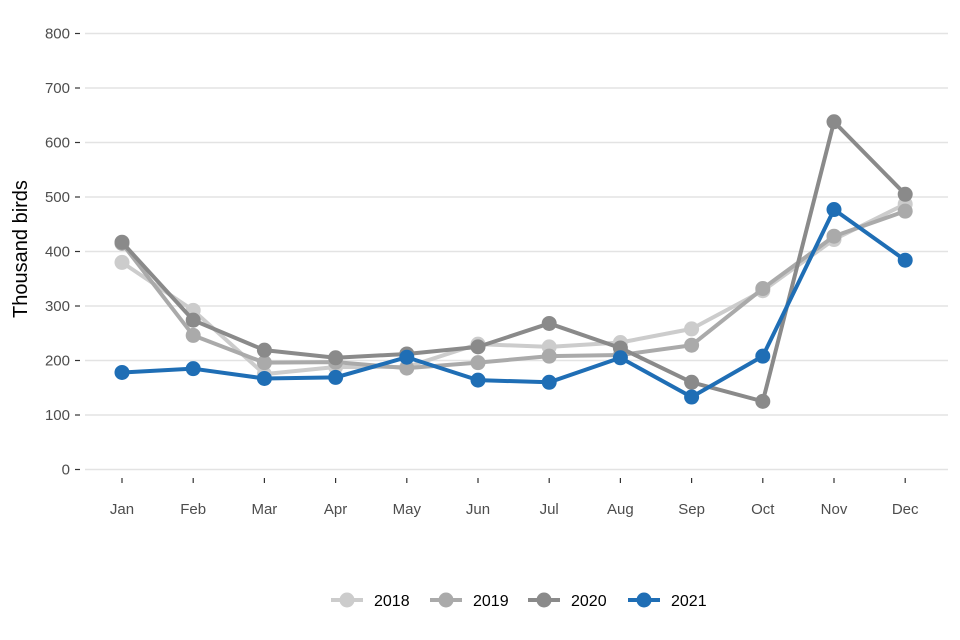  Describe the element at coordinates (335, 509) in the screenshot. I see `x-tick-label: Apr` at that location.